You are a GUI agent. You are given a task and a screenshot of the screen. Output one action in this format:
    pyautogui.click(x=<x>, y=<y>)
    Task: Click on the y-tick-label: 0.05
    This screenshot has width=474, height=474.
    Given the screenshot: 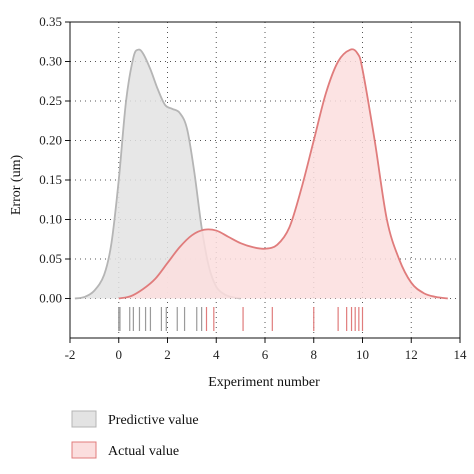 What is the action you would take?
    pyautogui.click(x=50, y=258)
    